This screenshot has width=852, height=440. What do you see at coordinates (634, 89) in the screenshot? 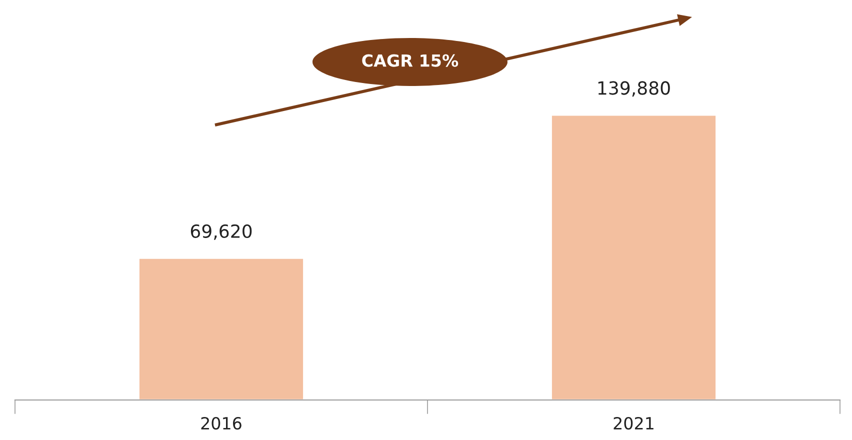
I see `data-label: 139,880` at bounding box center [634, 89].